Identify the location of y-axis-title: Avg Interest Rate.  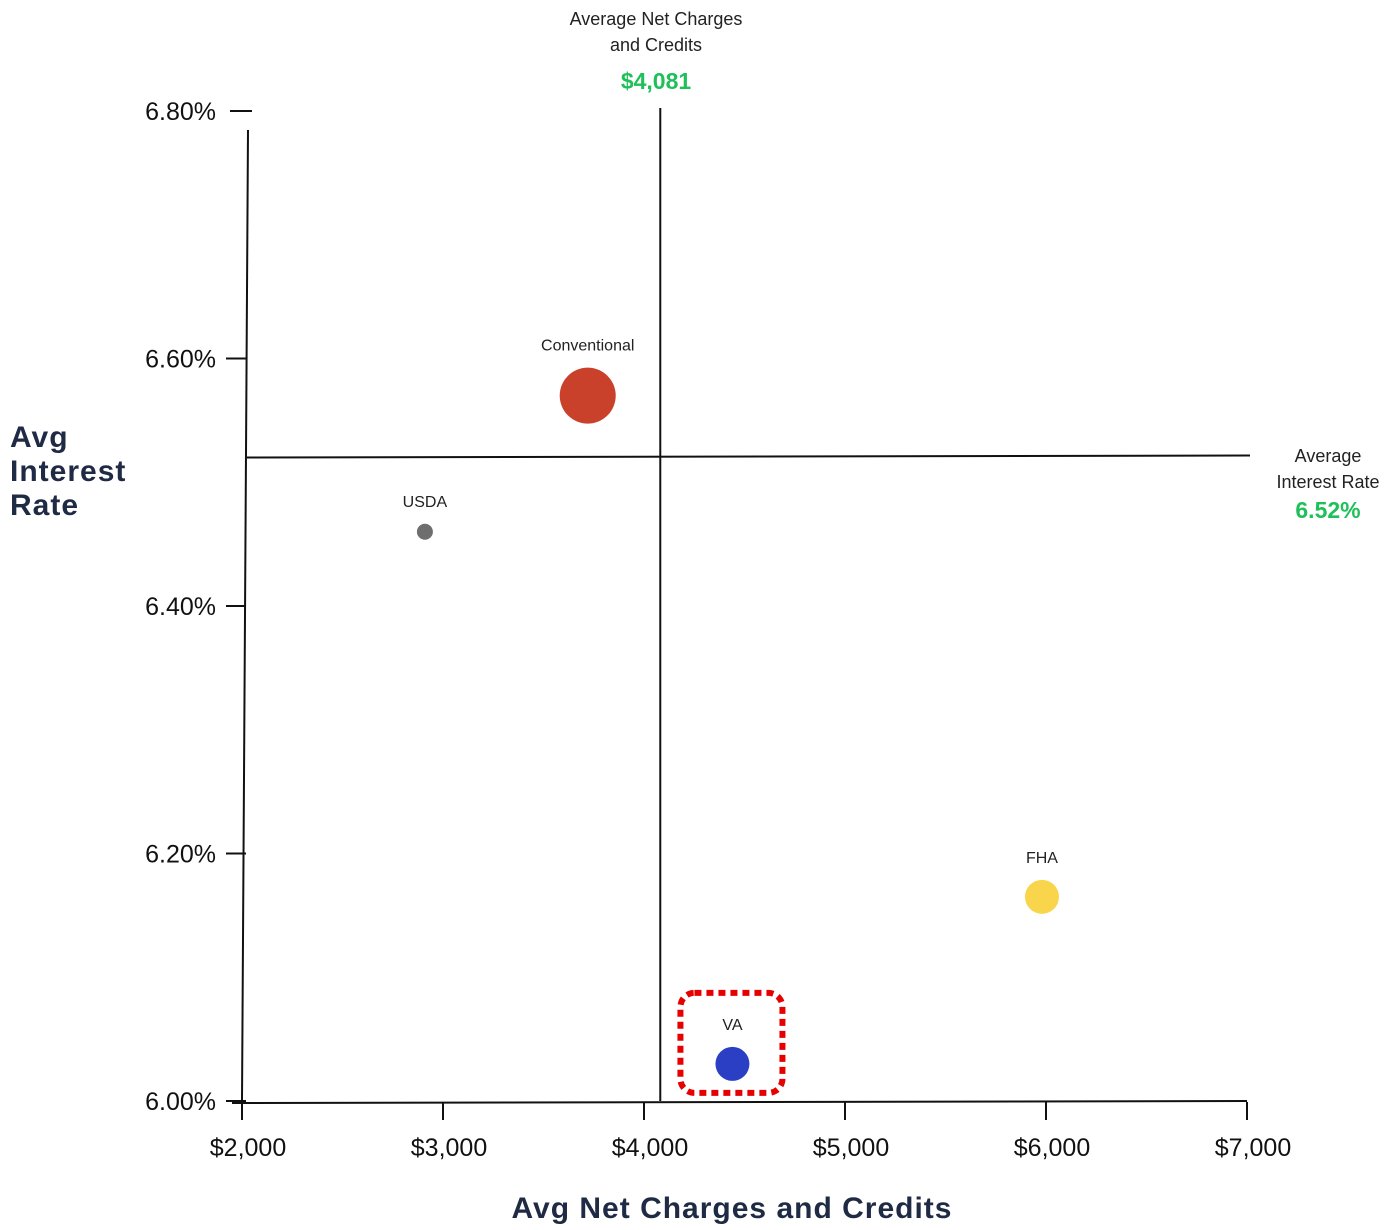
(68, 471).